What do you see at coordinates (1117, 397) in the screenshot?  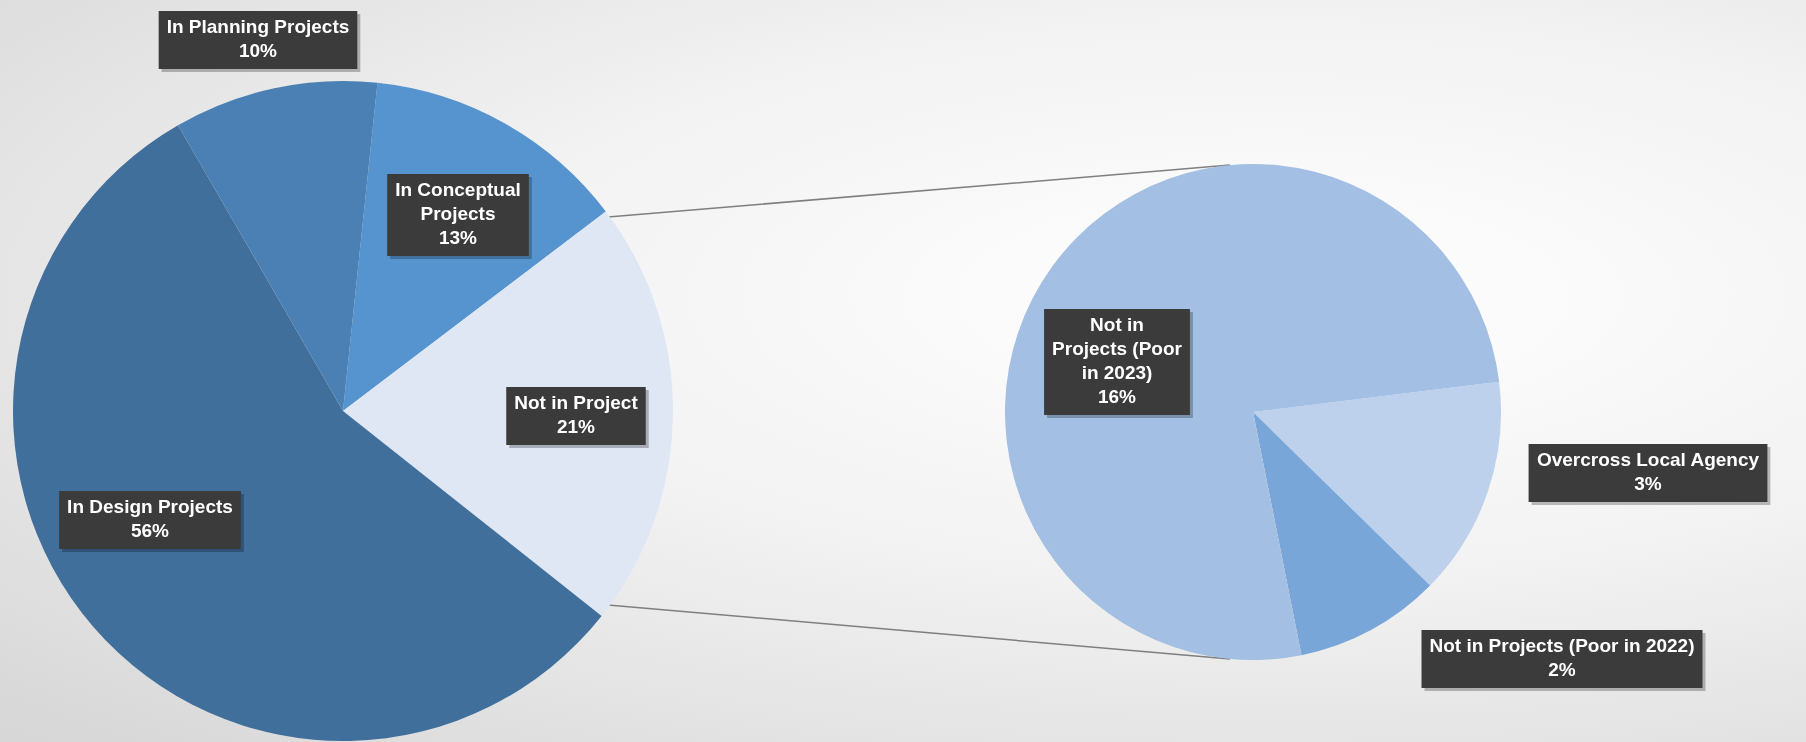 I see `data-label: 16%` at bounding box center [1117, 397].